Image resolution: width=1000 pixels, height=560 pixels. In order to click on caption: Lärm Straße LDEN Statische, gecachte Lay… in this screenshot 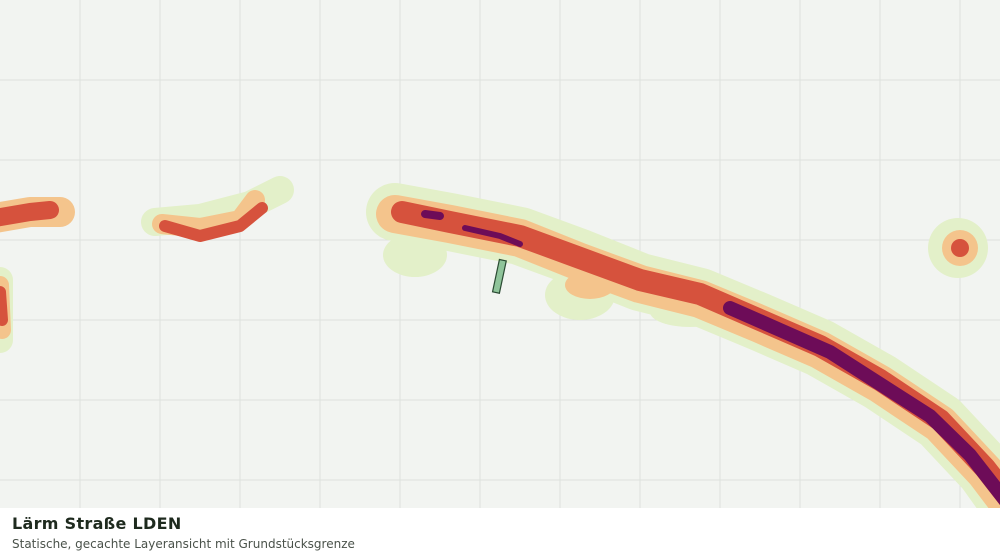, I will do `click(500, 534)`.